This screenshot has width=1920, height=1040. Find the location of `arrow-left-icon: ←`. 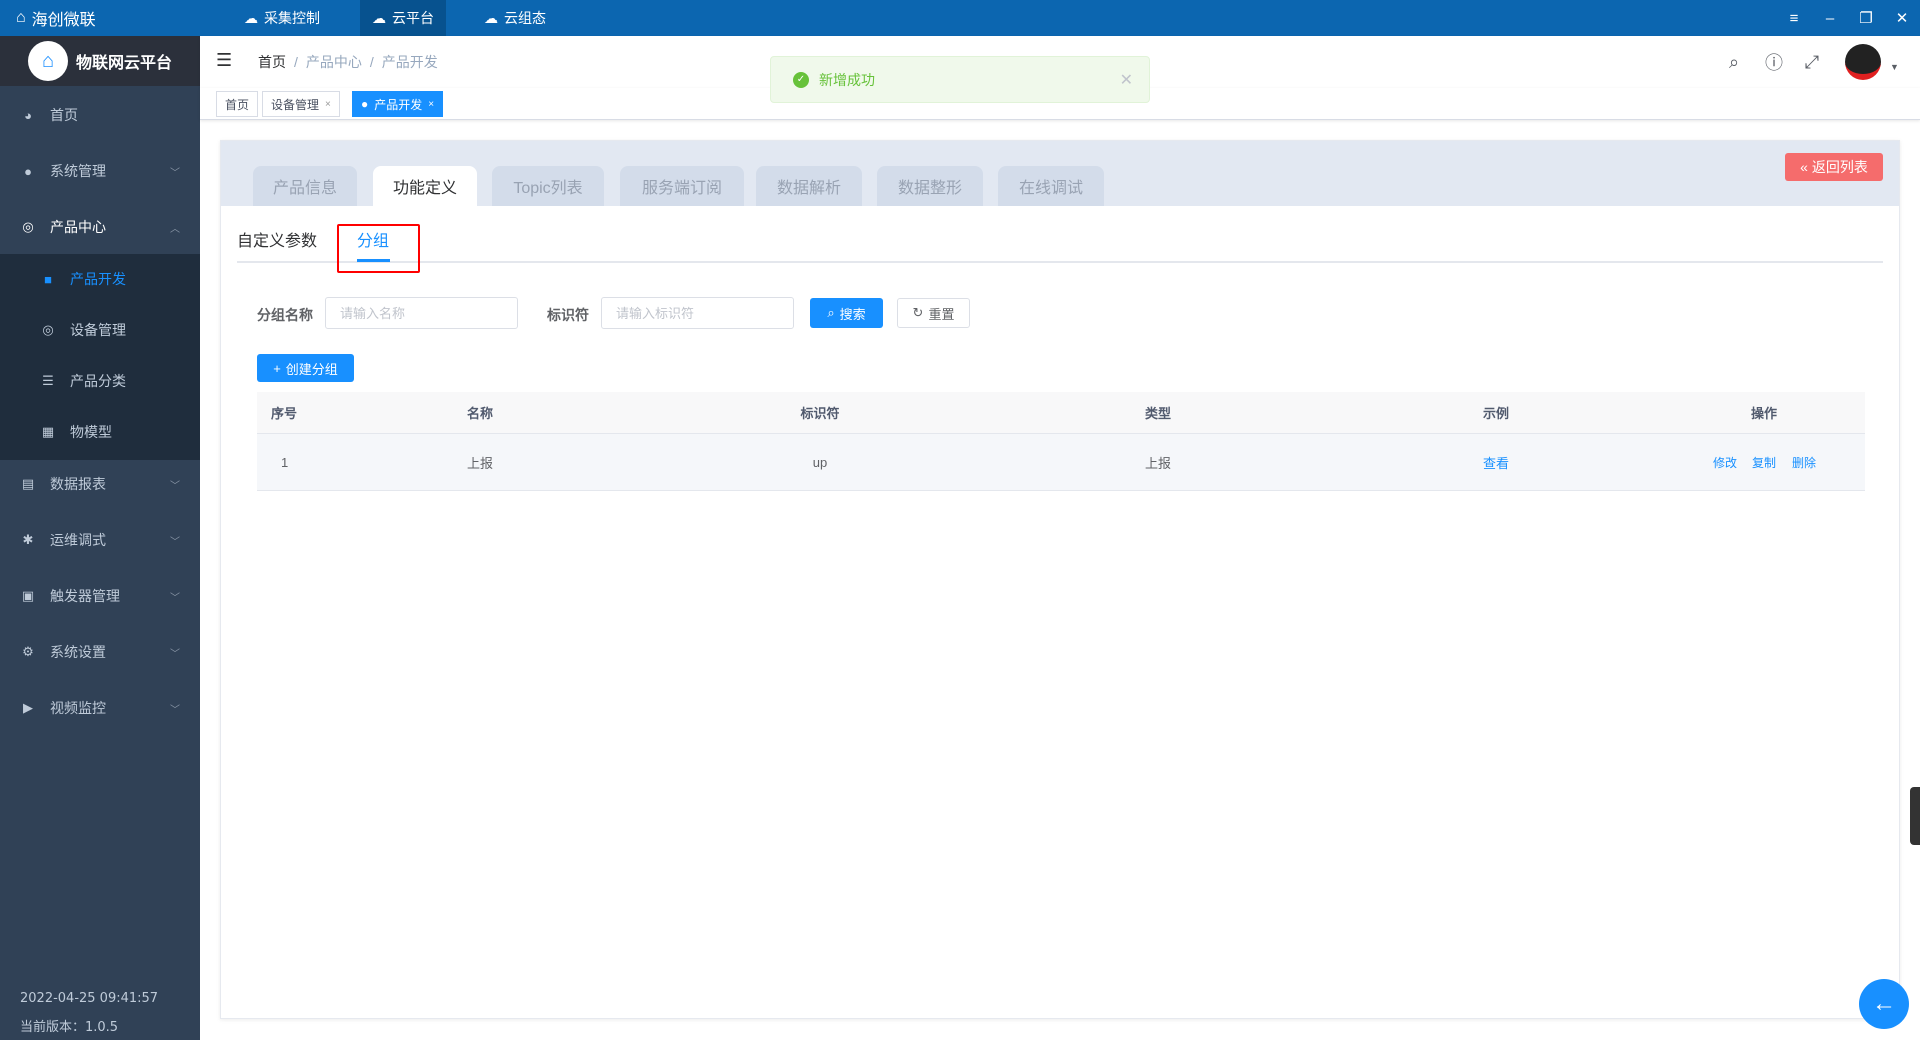

arrow-left-icon: ← is located at coordinates (1884, 1003).